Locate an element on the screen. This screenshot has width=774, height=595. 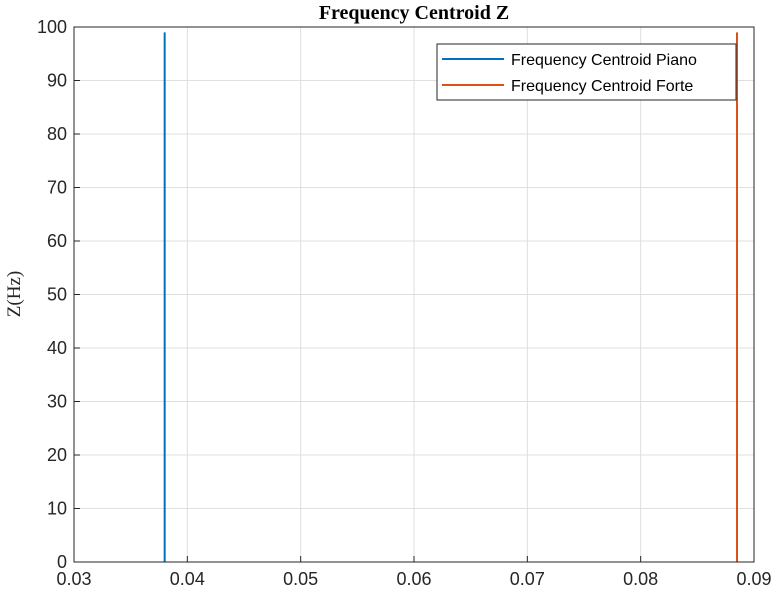
legend-box is located at coordinates (586, 72).